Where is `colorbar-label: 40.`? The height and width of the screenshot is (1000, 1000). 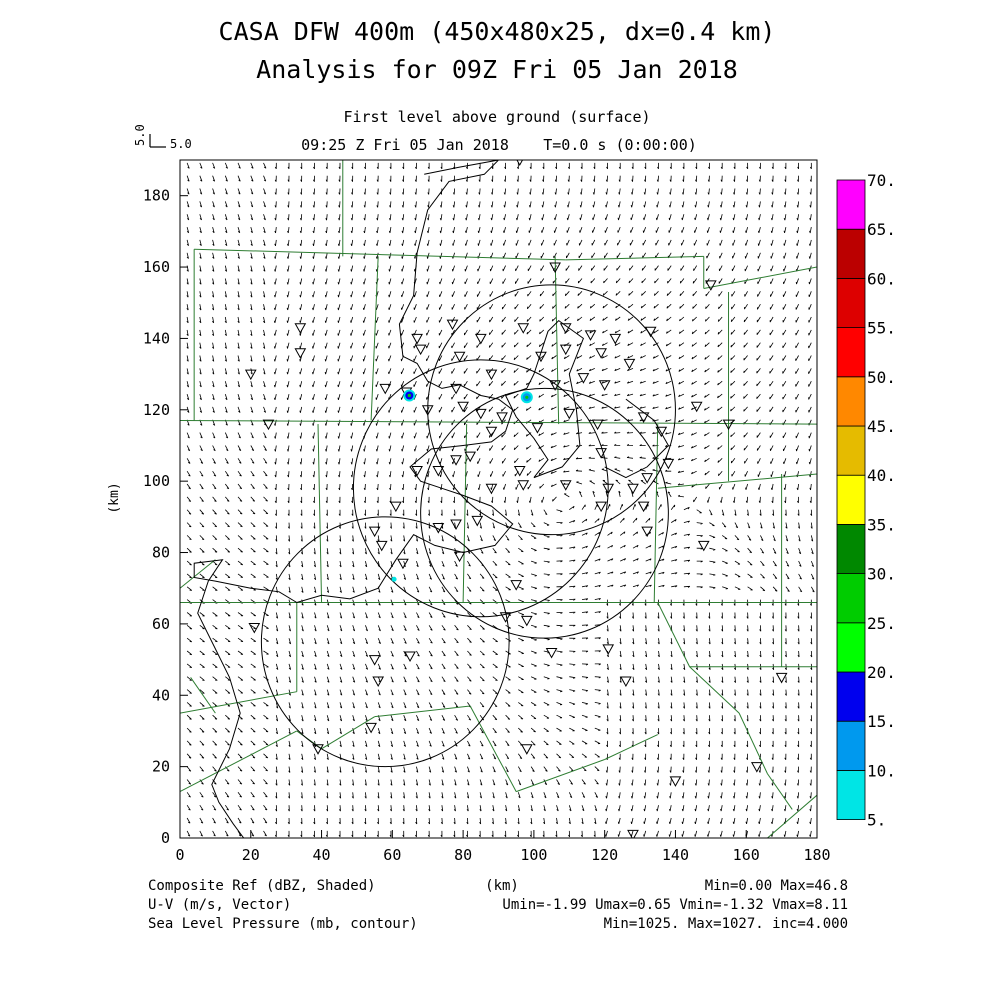 colorbar-label: 40. is located at coordinates (881, 475).